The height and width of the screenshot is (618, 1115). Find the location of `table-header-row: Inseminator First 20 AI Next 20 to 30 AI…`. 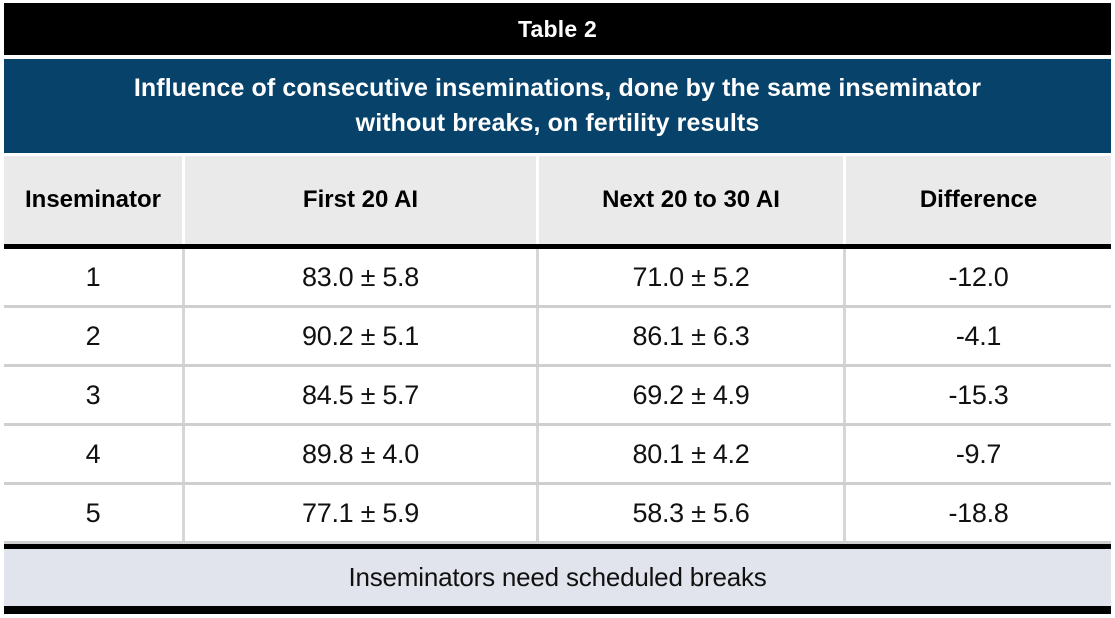

table-header-row: Inseminator First 20 AI Next 20 to 30 AI… is located at coordinates (557, 202).